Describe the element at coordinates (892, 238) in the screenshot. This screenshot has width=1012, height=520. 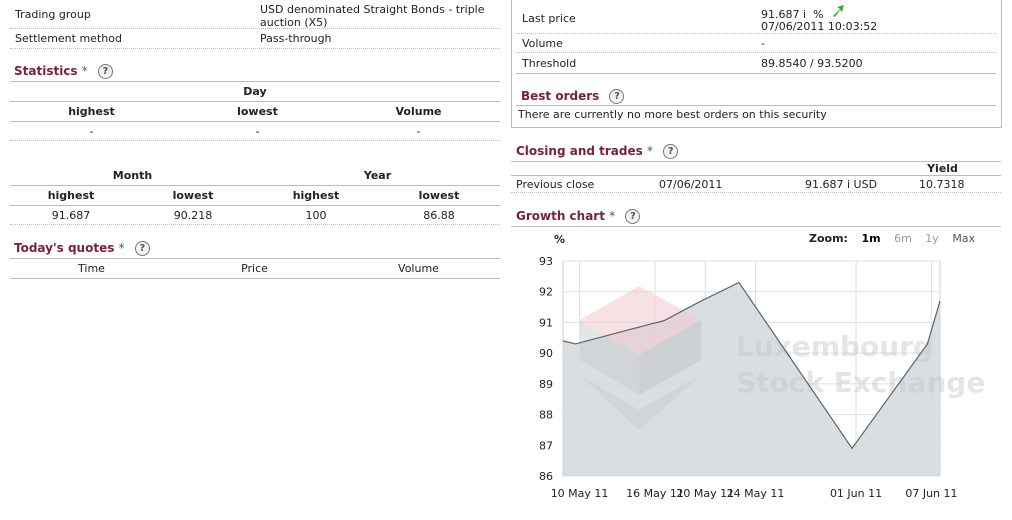
I see `zoom-bar: Zoom: 1m 6m 1y Max` at that location.